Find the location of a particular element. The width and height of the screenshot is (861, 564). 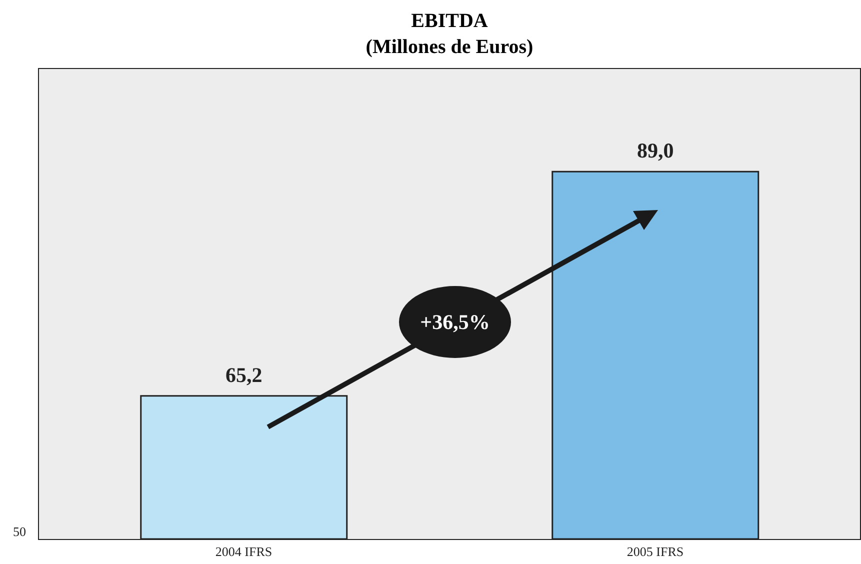

chart-title: EBITDA (Millones de Euros) is located at coordinates (449, 34).